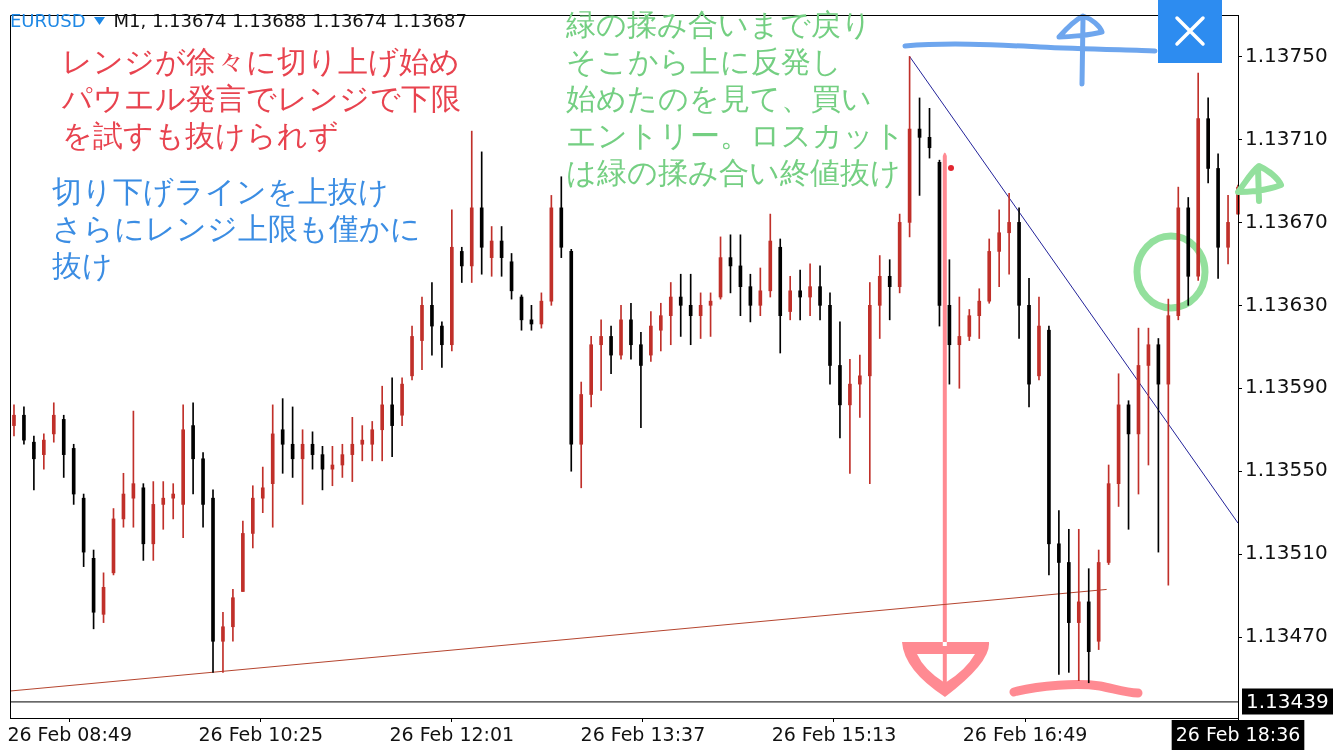 This screenshot has width=1334, height=750. I want to click on x-tick-label: 26 Feb 18:36, so click(1238, 734).